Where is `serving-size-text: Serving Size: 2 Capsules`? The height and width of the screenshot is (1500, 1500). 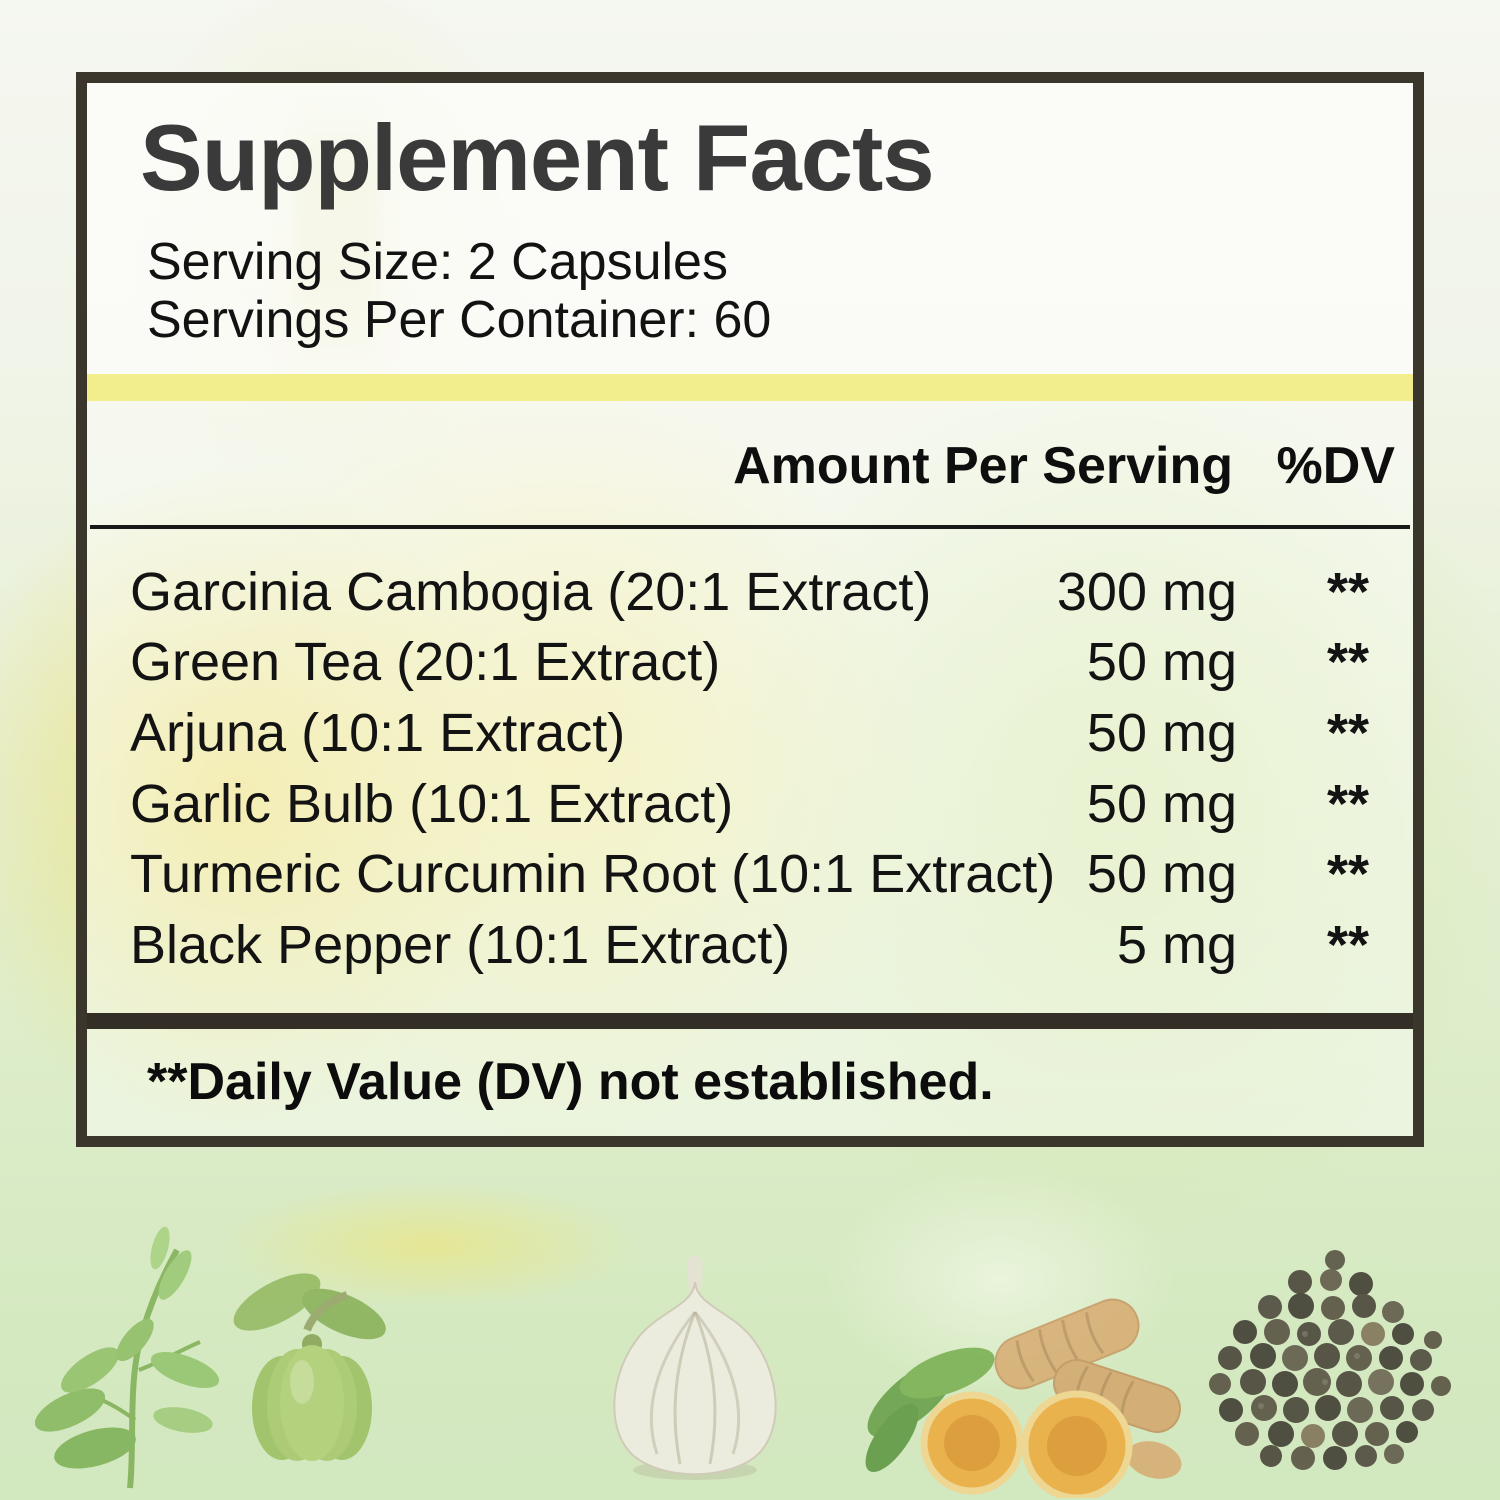
serving-size-text: Serving Size: 2 Capsules is located at coordinates (437, 262).